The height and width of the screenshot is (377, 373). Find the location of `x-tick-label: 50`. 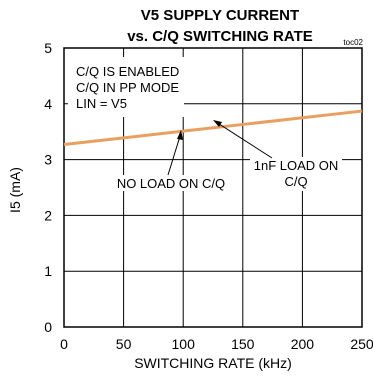

x-tick-label: 50 is located at coordinates (124, 344).